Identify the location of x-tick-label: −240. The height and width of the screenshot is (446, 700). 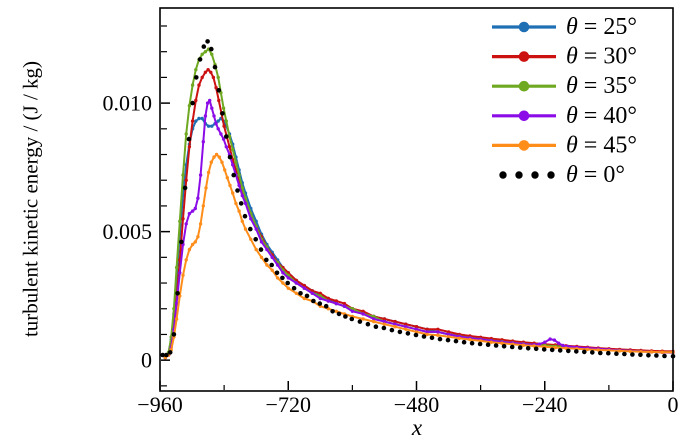
(544, 404).